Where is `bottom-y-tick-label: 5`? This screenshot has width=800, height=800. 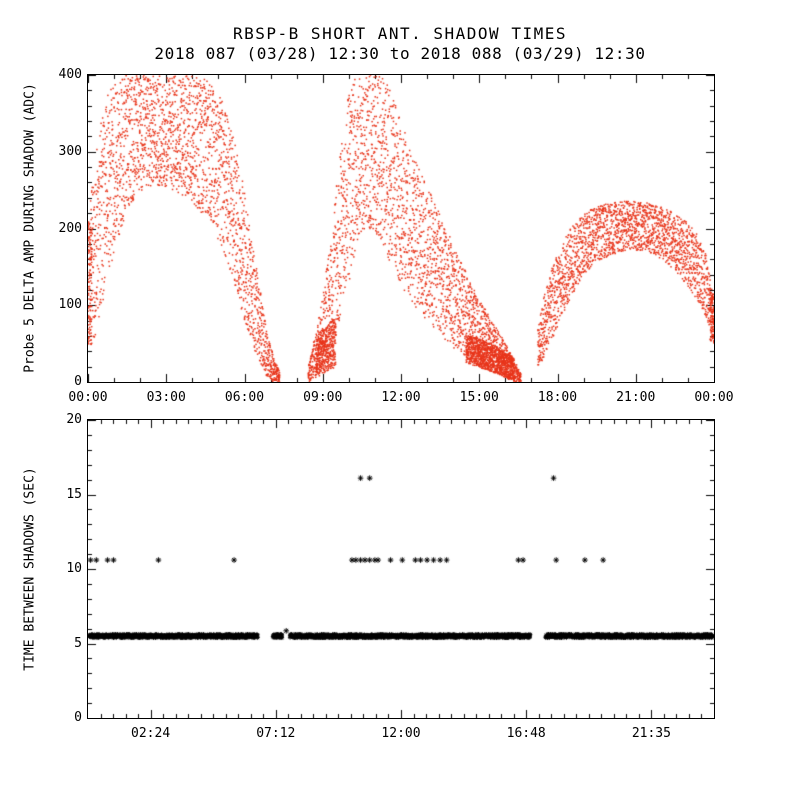 bottom-y-tick-label: 5 is located at coordinates (78, 643).